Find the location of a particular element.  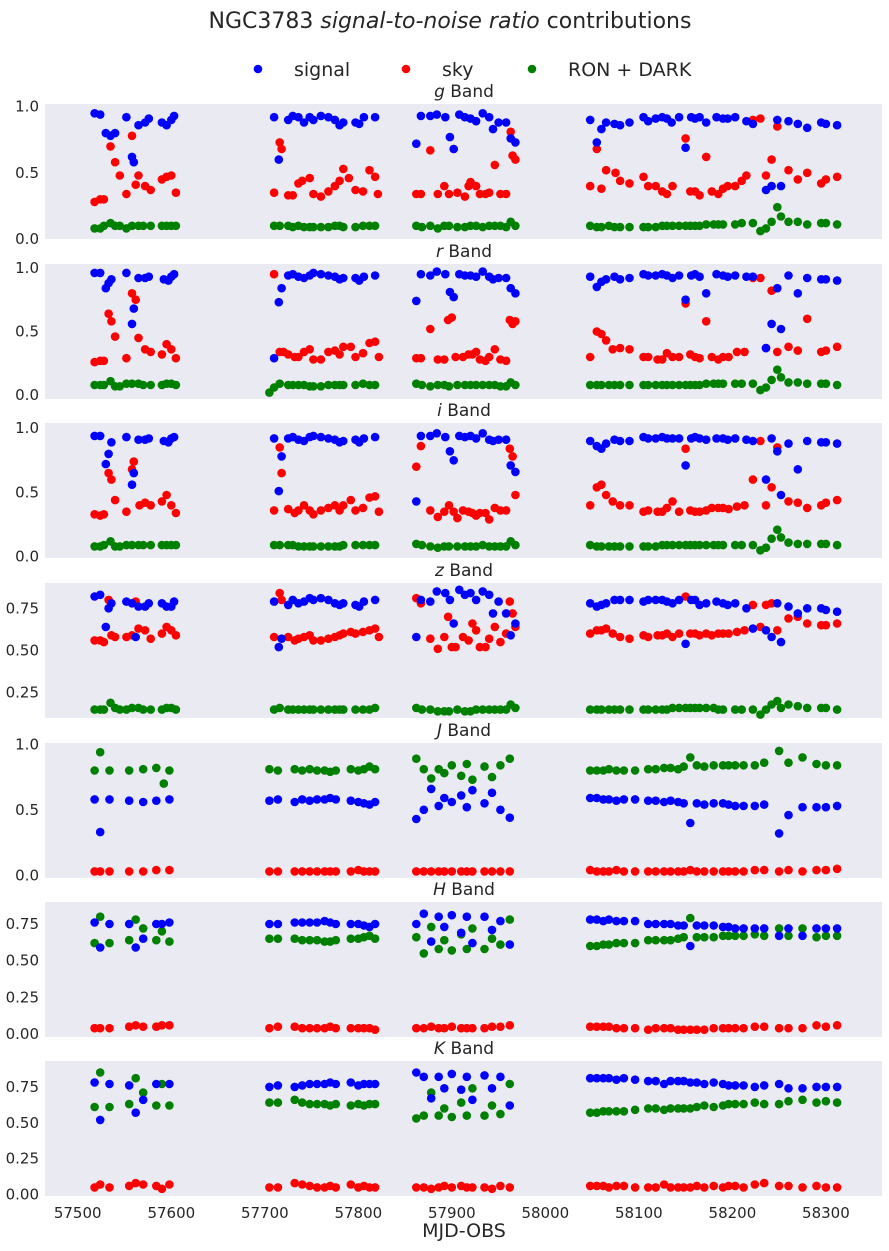

x-tick-label: 57600 is located at coordinates (171, 1213).